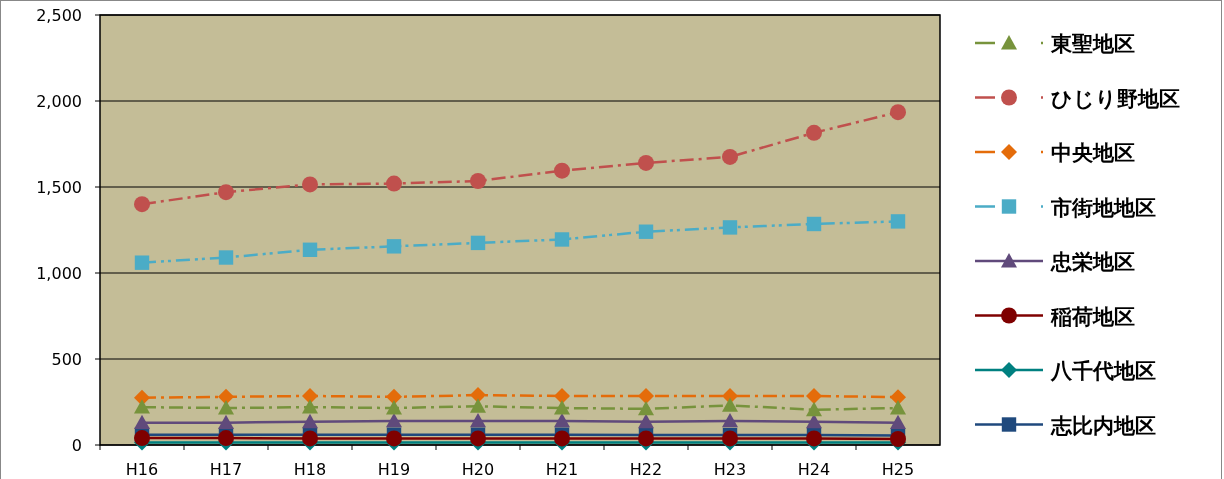 The width and height of the screenshot is (1224, 479). I want to click on x-tick-label: H21, so click(562, 469).